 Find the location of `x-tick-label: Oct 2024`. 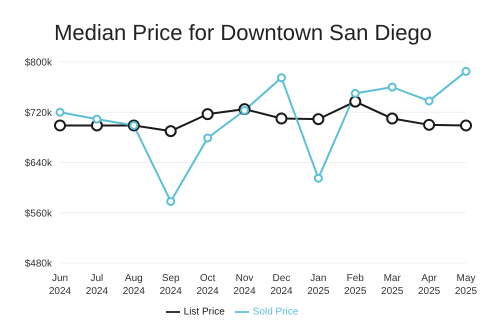

x-tick-label: Oct 2024 is located at coordinates (208, 285).